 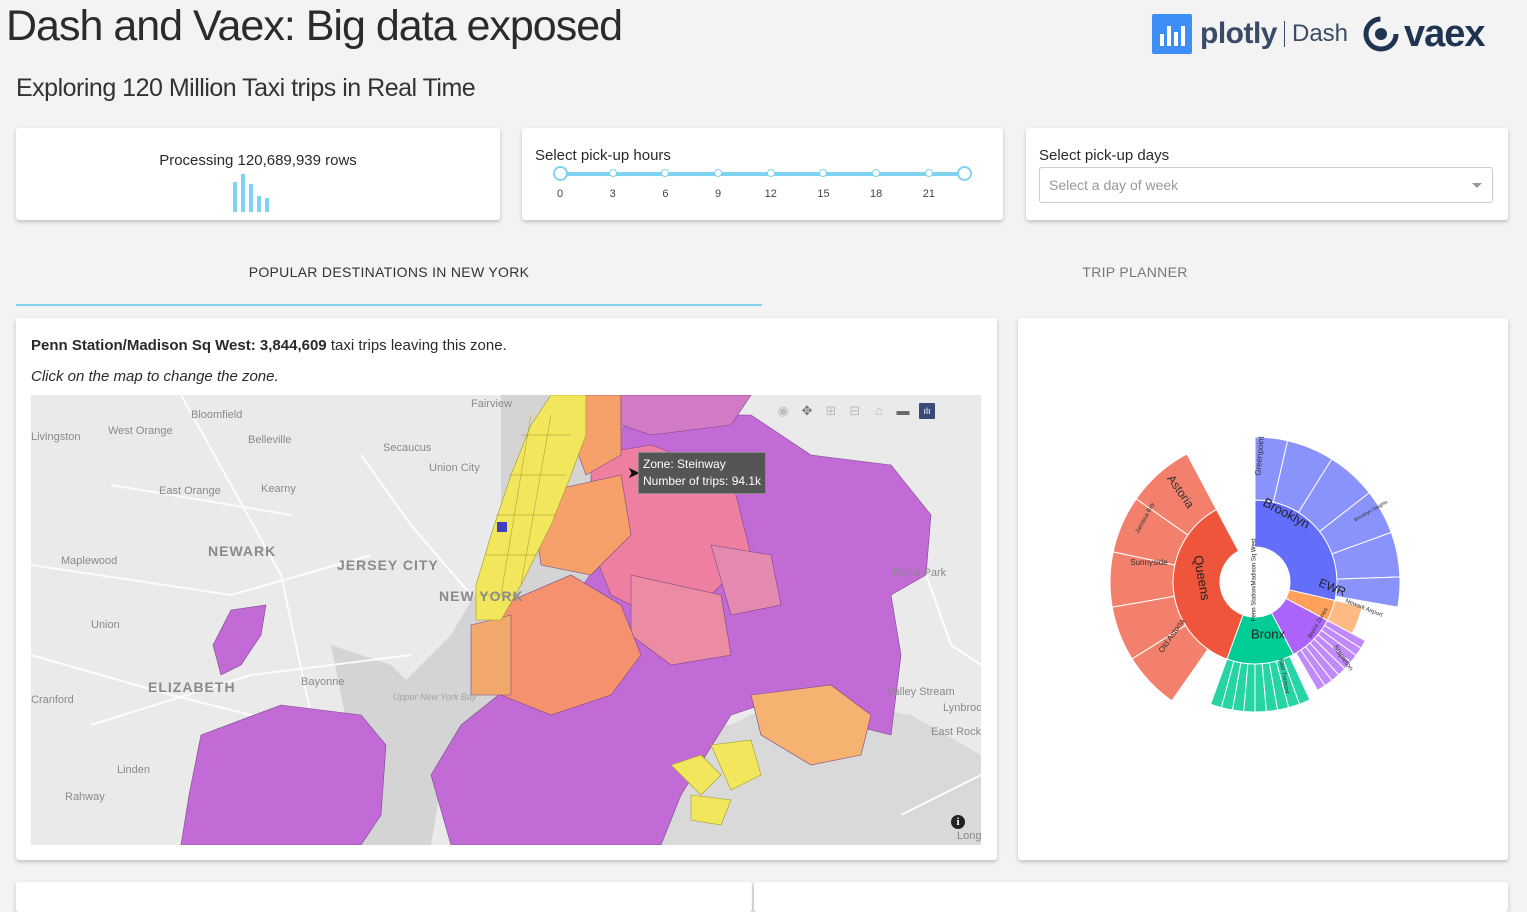 I want to click on slider-mark-label: 9, so click(x=718, y=194).